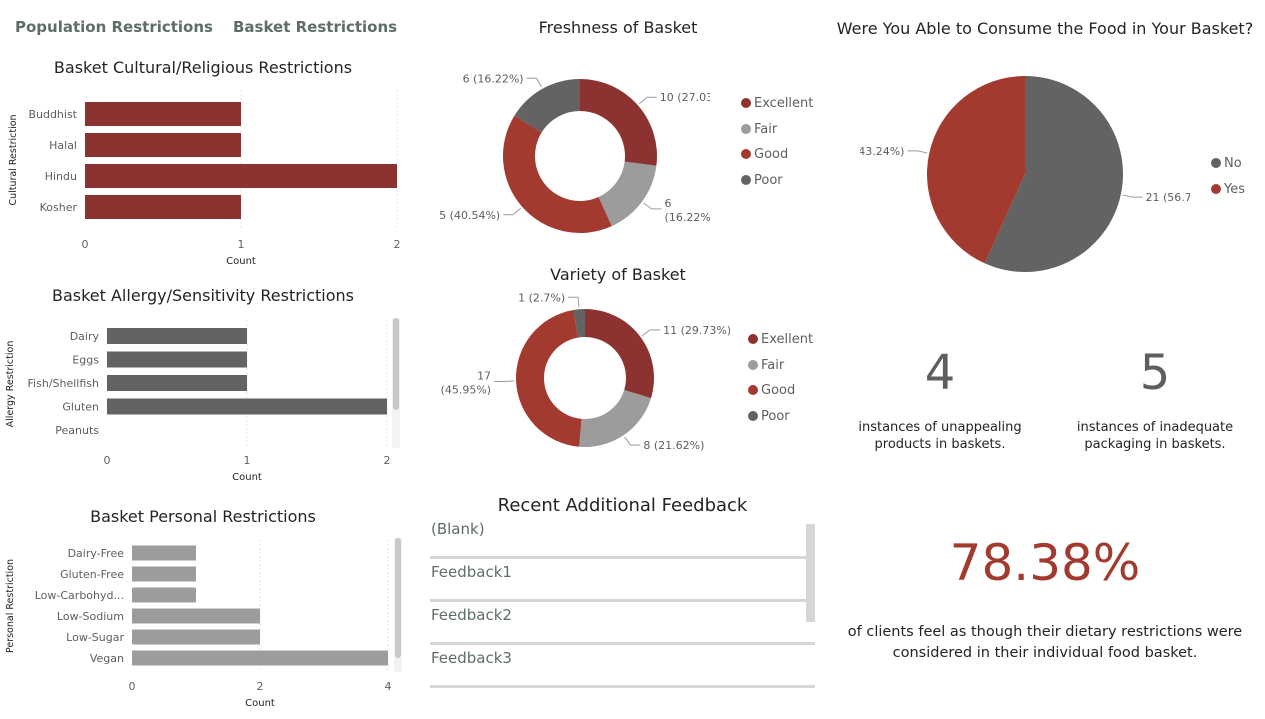 This screenshot has width=1265, height=719. Describe the element at coordinates (493, 78) in the screenshot. I see `data-label: 6 (16.22%)` at that location.